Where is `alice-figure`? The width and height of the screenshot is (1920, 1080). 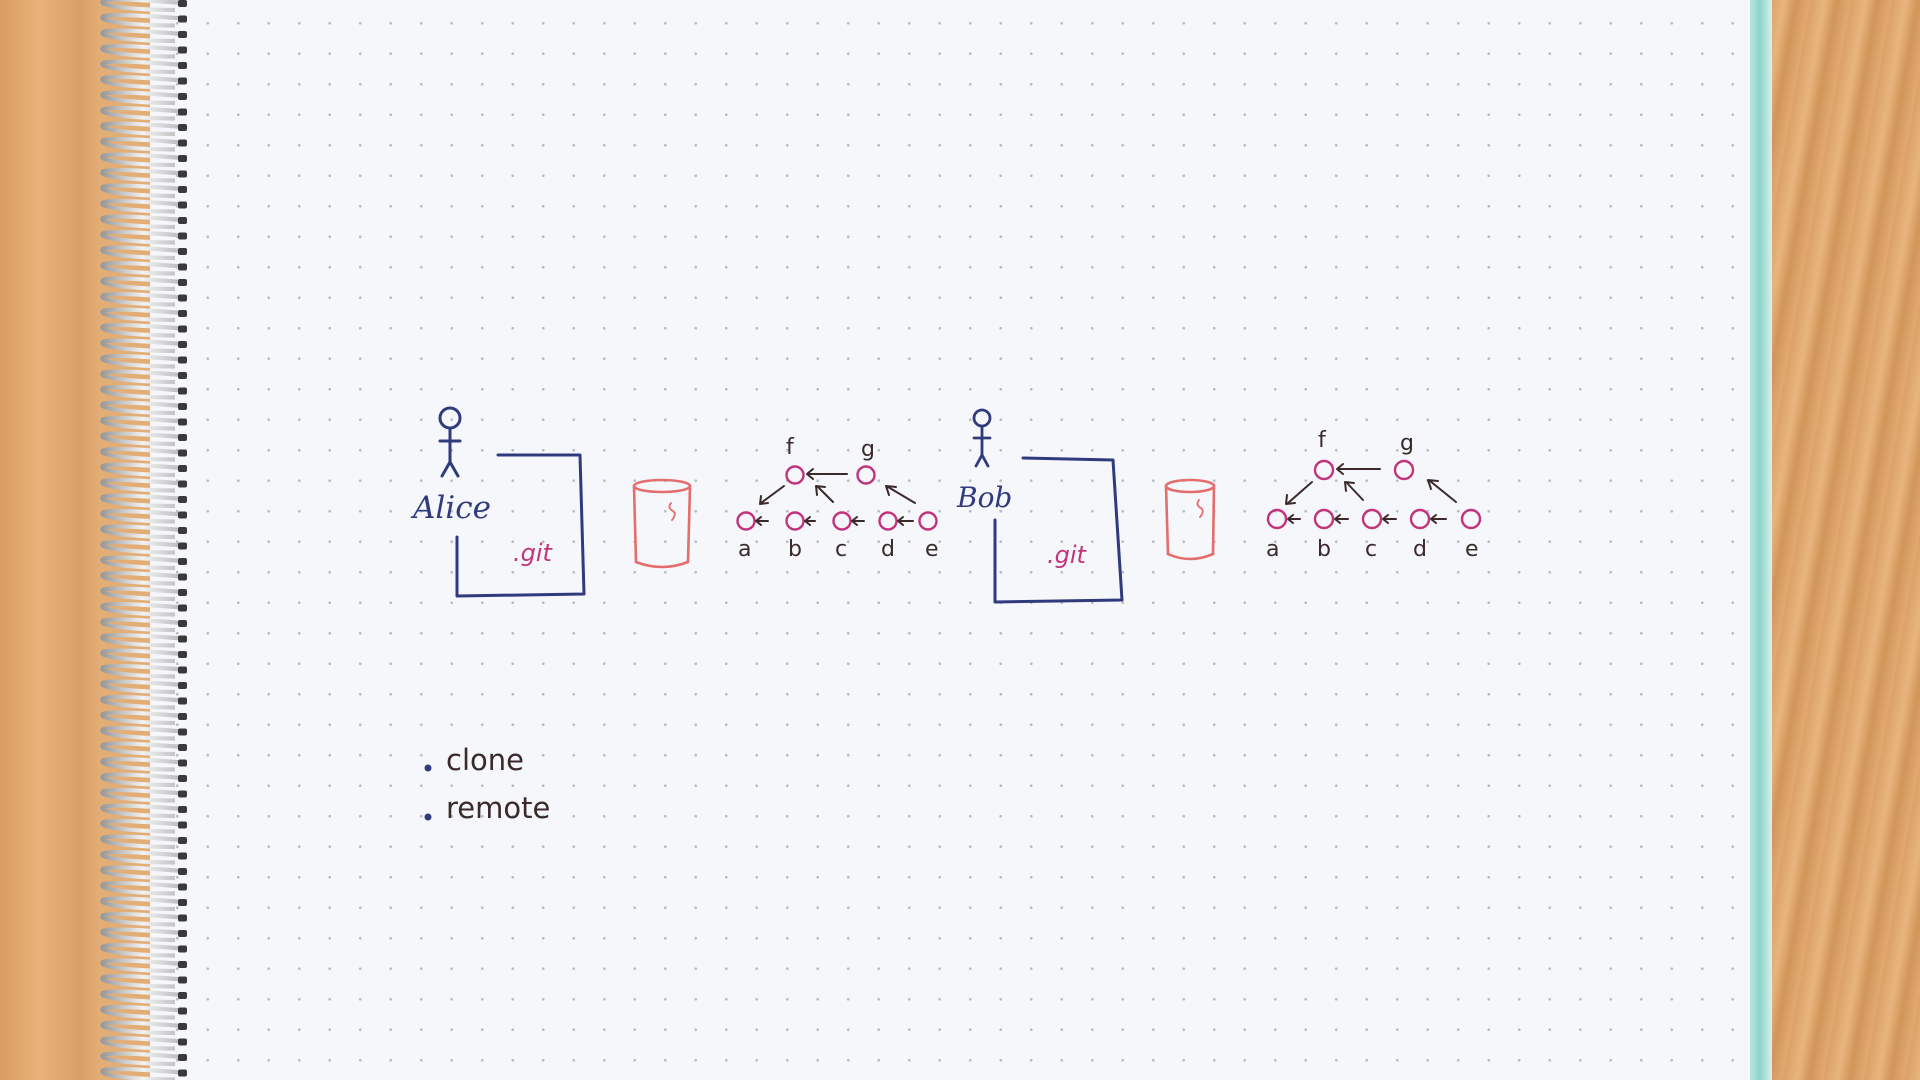
alice-figure is located at coordinates (450, 442).